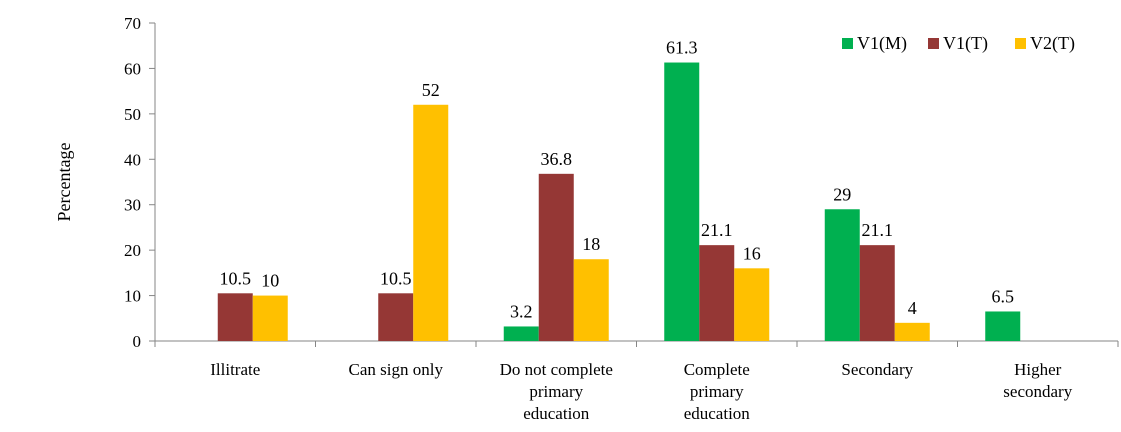  Describe the element at coordinates (137, 341) in the screenshot. I see `y-tick-label: 0` at that location.